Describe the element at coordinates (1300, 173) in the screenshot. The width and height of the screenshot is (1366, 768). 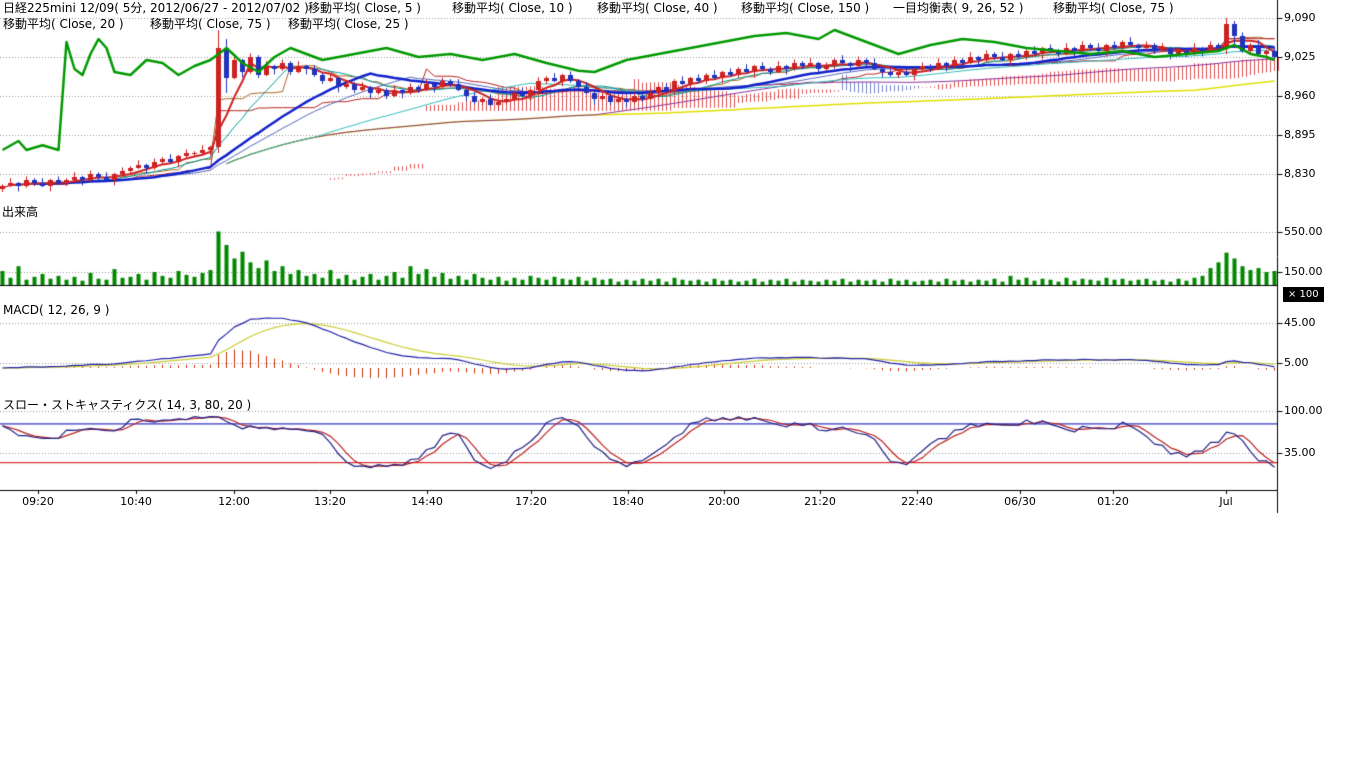
I see `price-axis-label: 8,830` at that location.